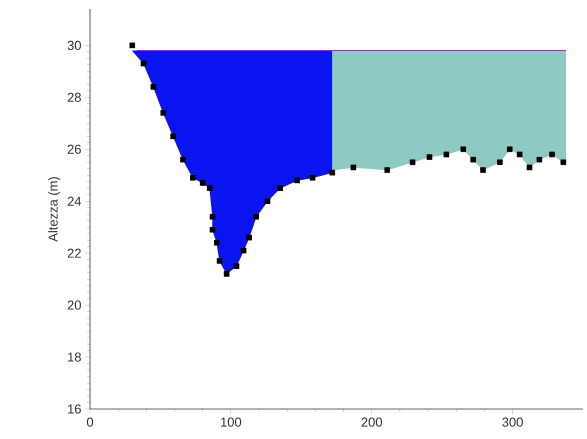 The height and width of the screenshot is (439, 587). I want to click on x-tick-label: 100, so click(231, 422).